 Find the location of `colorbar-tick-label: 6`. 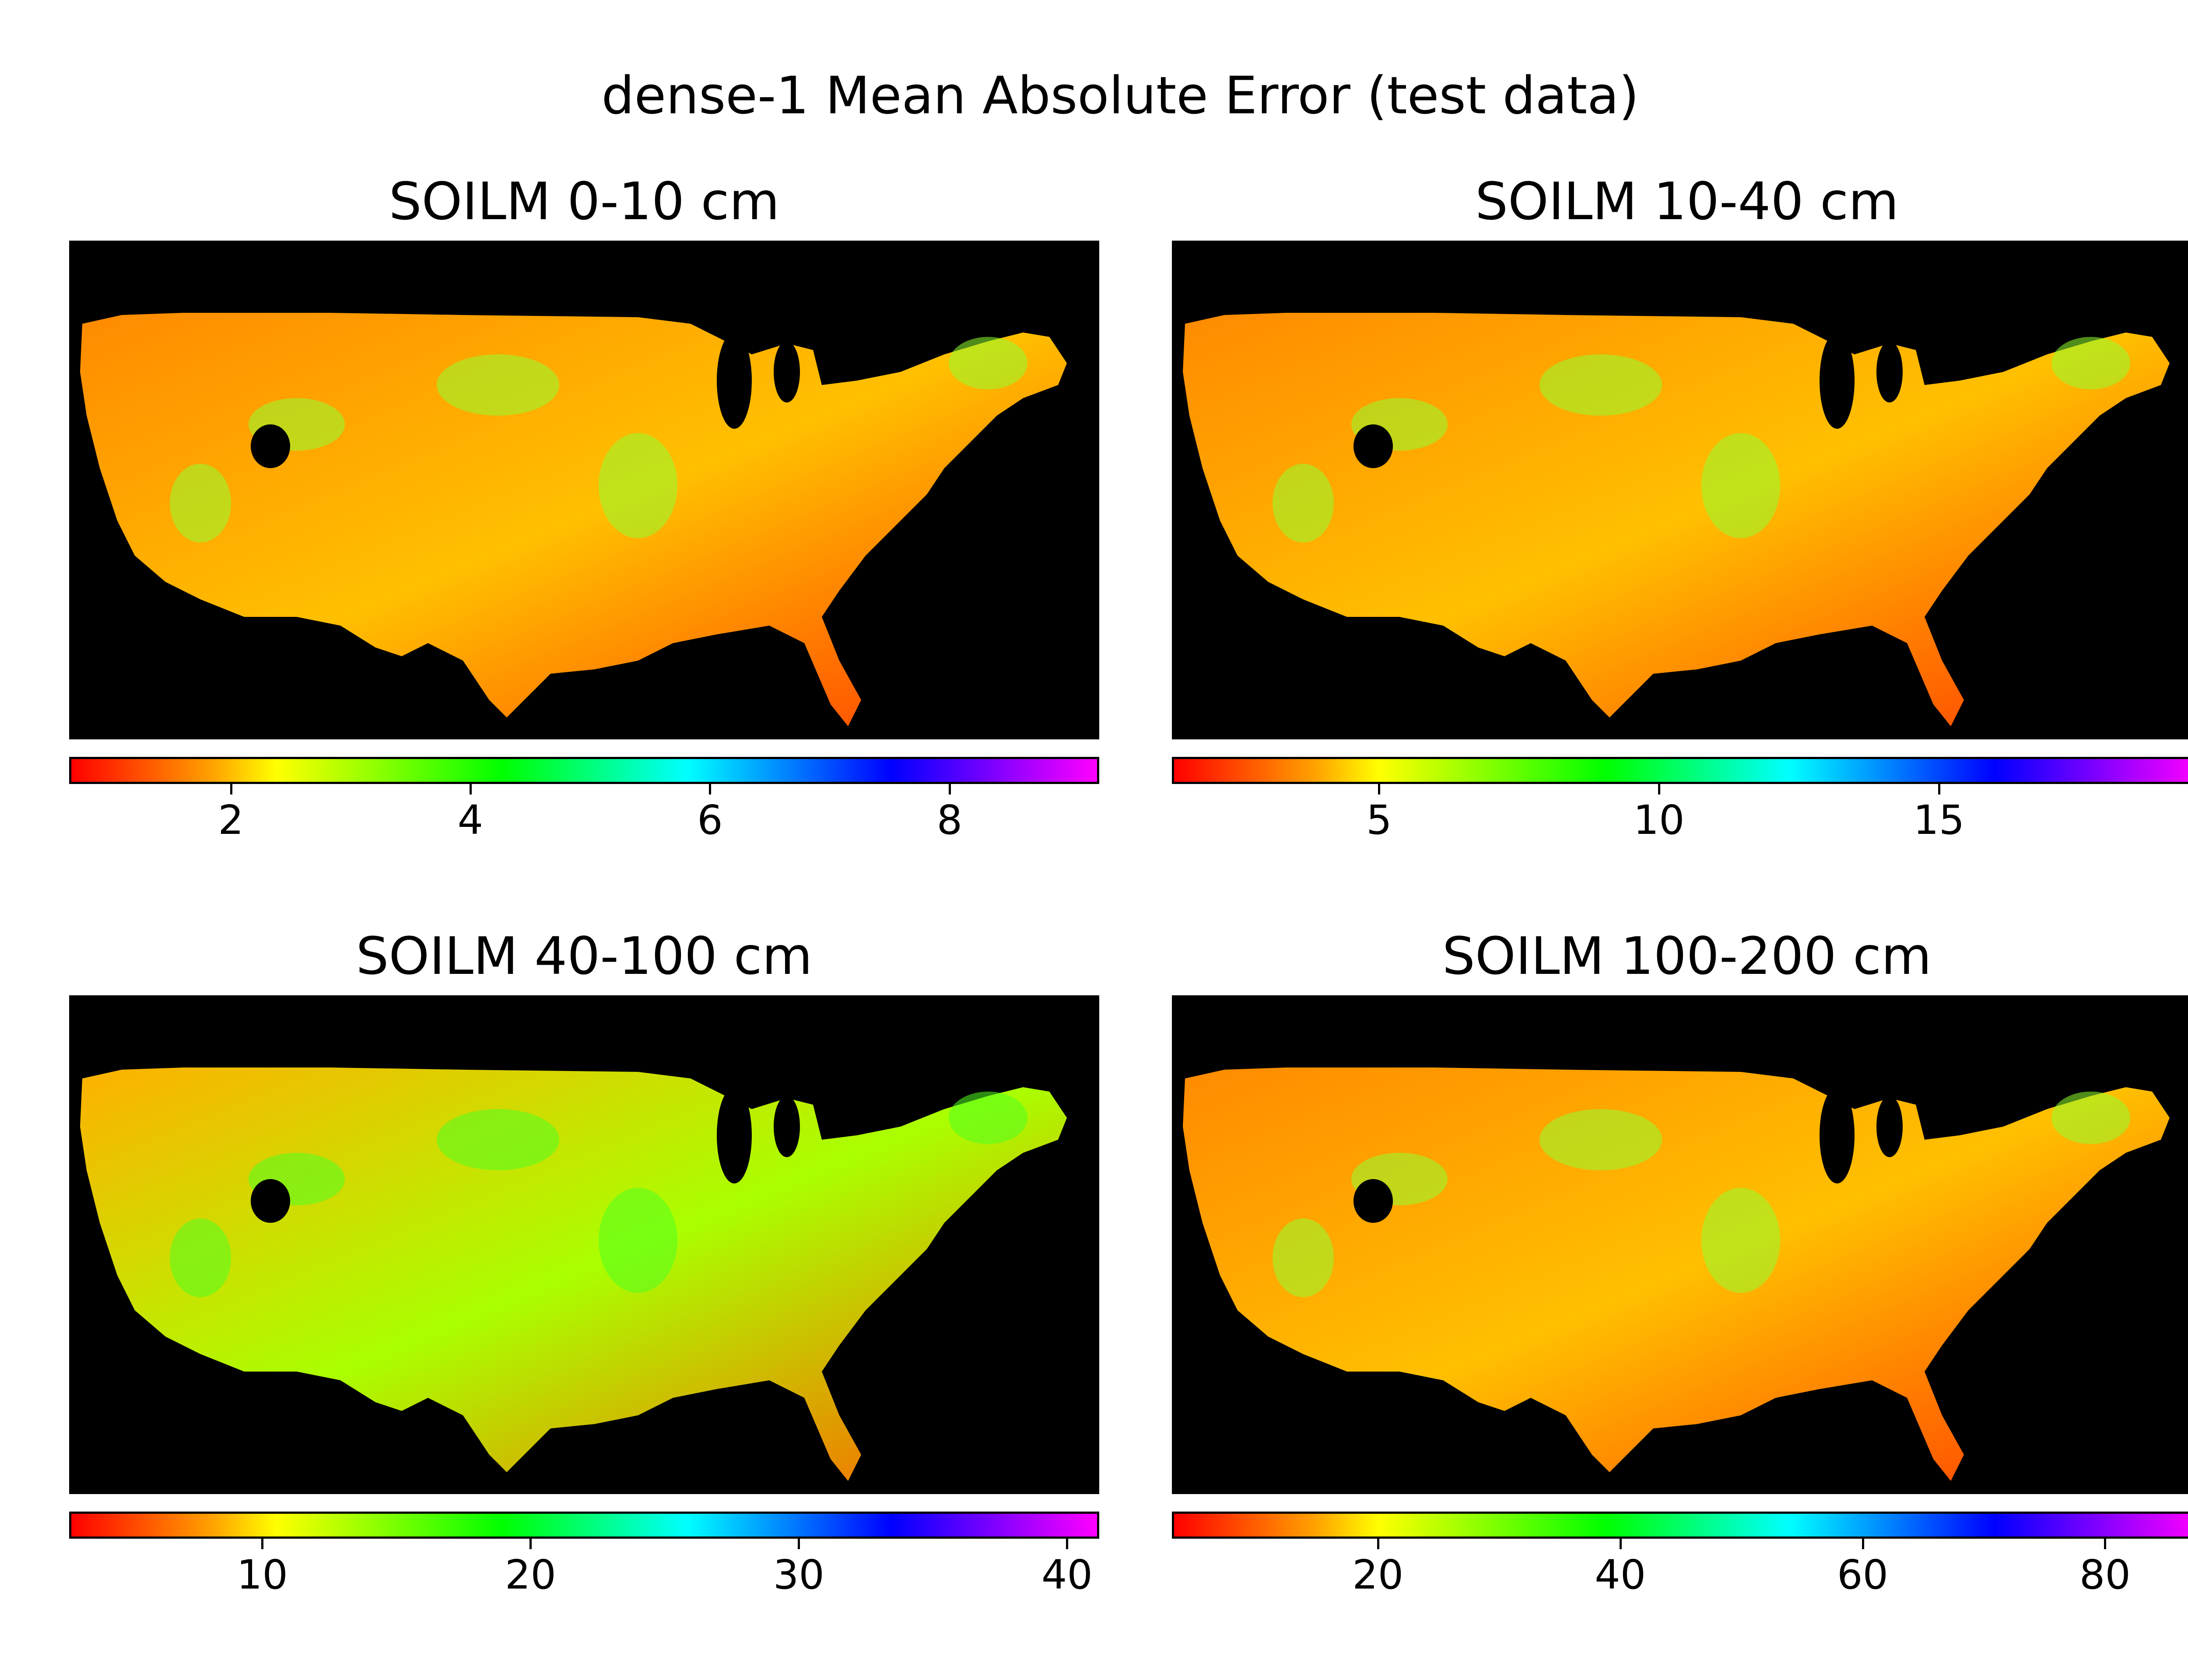

colorbar-tick-label: 6 is located at coordinates (710, 820).